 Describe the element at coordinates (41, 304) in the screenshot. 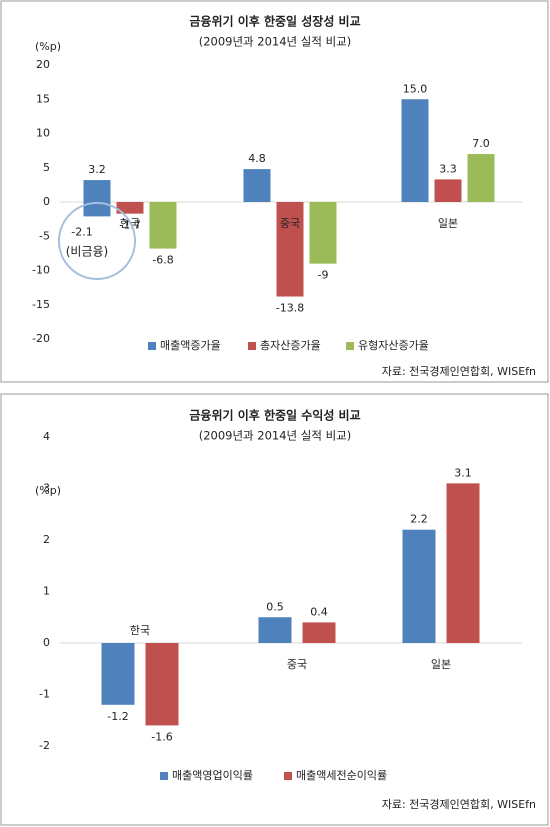

I see `y-tick-label: -15` at that location.